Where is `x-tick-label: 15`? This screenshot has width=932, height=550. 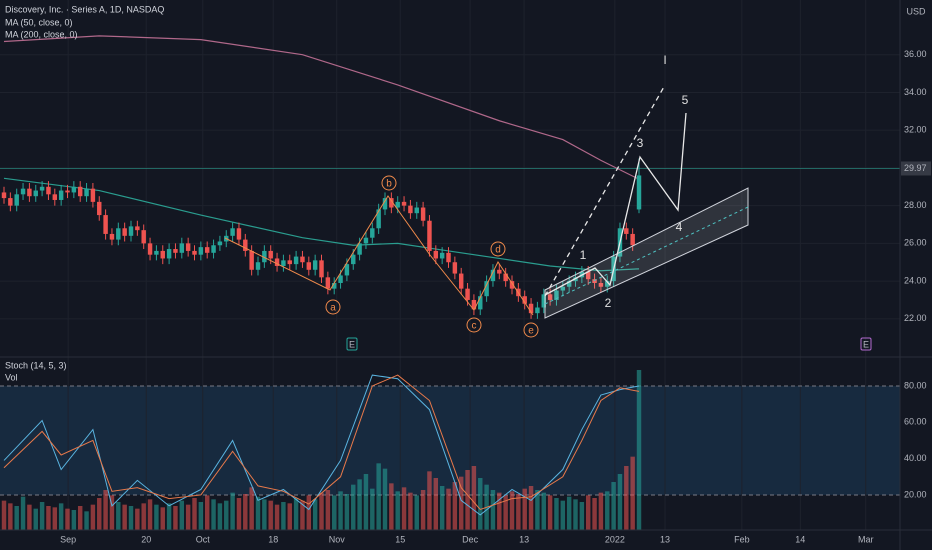 x-tick-label: 15 is located at coordinates (400, 539).